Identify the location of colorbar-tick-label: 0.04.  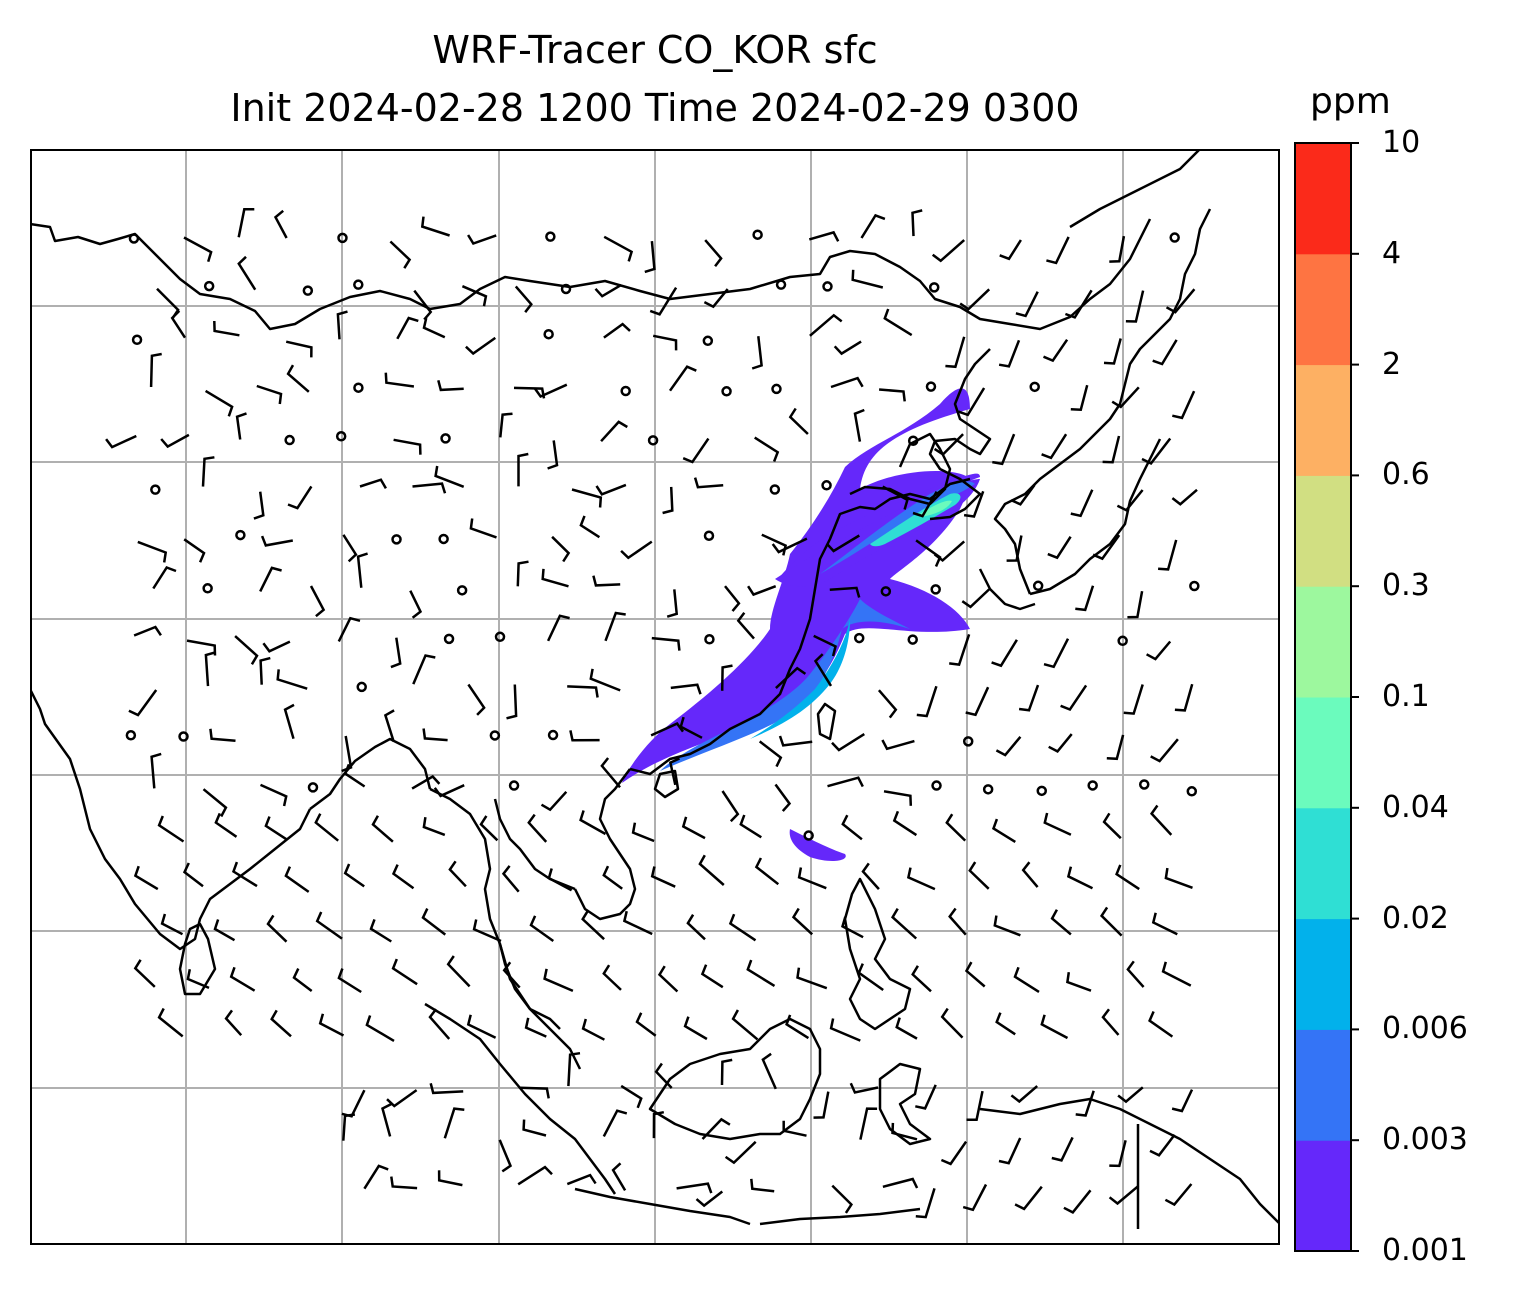
(1415, 807).